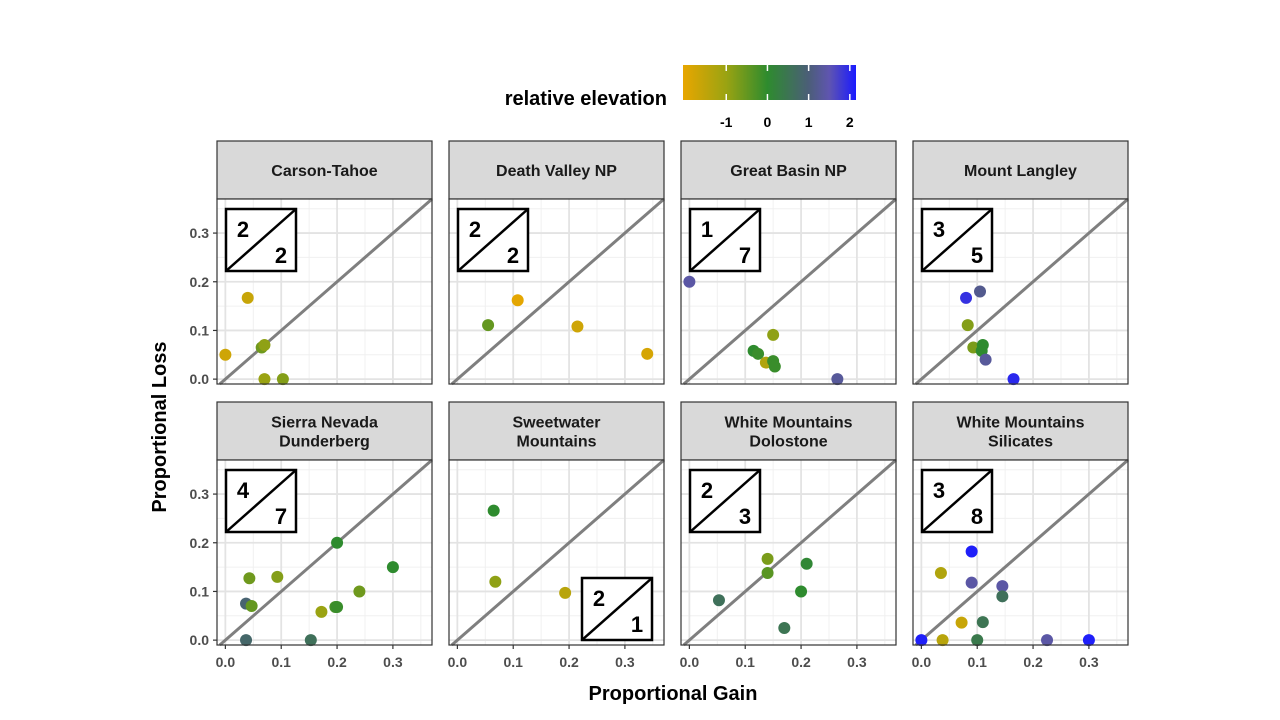 Image resolution: width=1280 pixels, height=720 pixels. What do you see at coordinates (725, 240) in the screenshot?
I see `count-box: 17` at bounding box center [725, 240].